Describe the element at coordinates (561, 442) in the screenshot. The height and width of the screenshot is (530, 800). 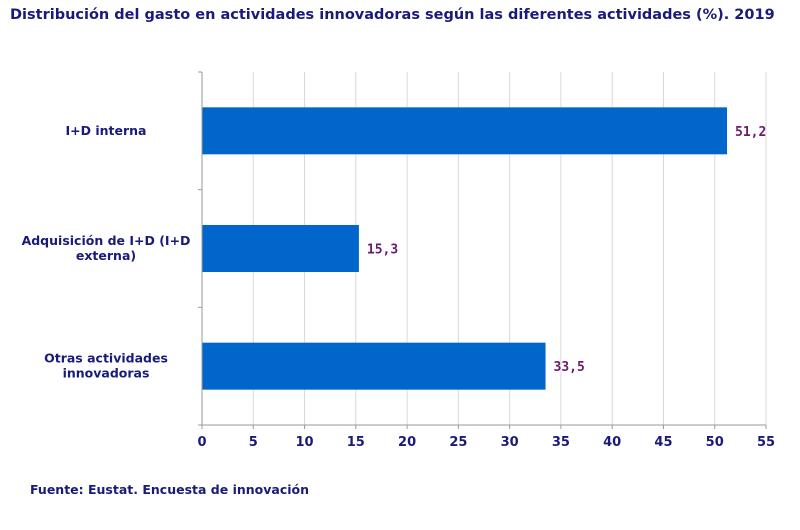
I see `x-tick-label-35: 35` at that location.